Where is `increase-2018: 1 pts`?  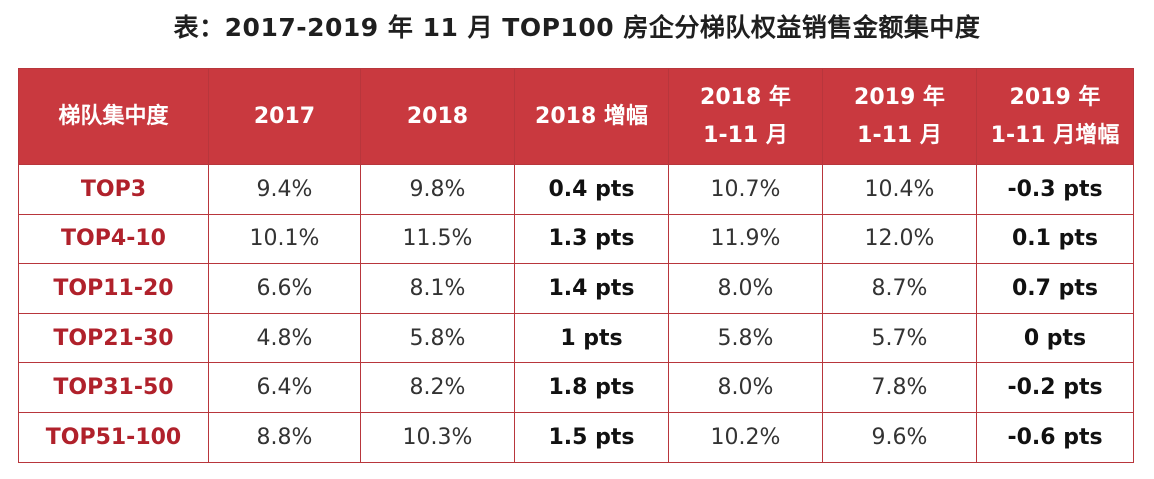 increase-2018: 1 pts is located at coordinates (591, 338).